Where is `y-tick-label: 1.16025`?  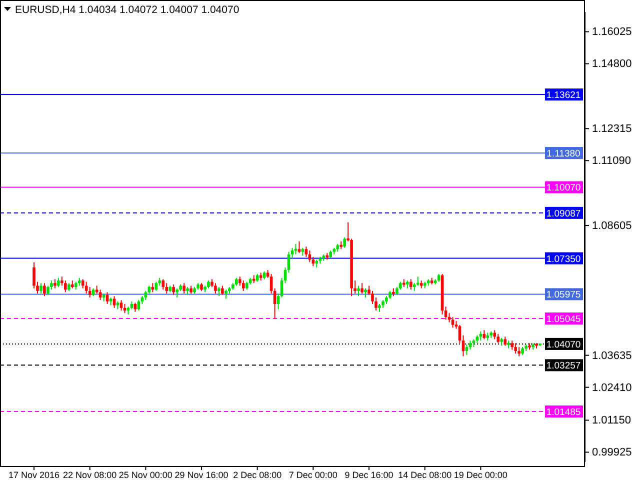
y-tick-label: 1.16025 is located at coordinates (612, 32).